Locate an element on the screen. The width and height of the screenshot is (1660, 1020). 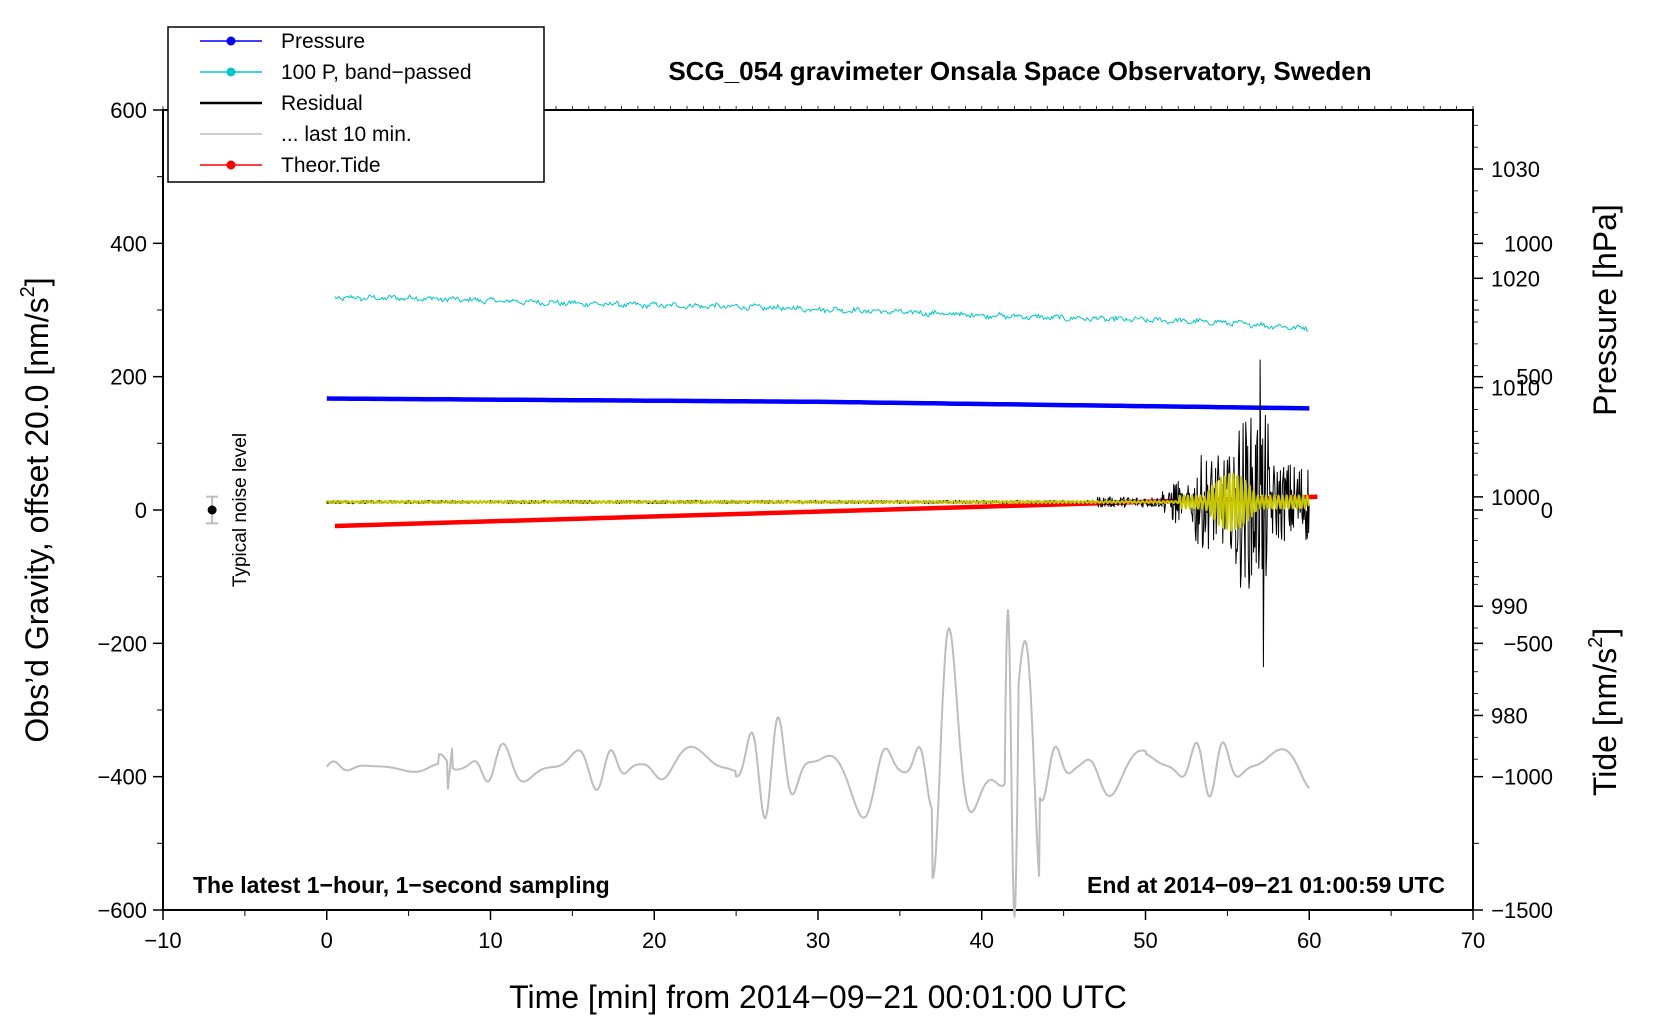
y-tick-label: −200 is located at coordinates (122, 643).